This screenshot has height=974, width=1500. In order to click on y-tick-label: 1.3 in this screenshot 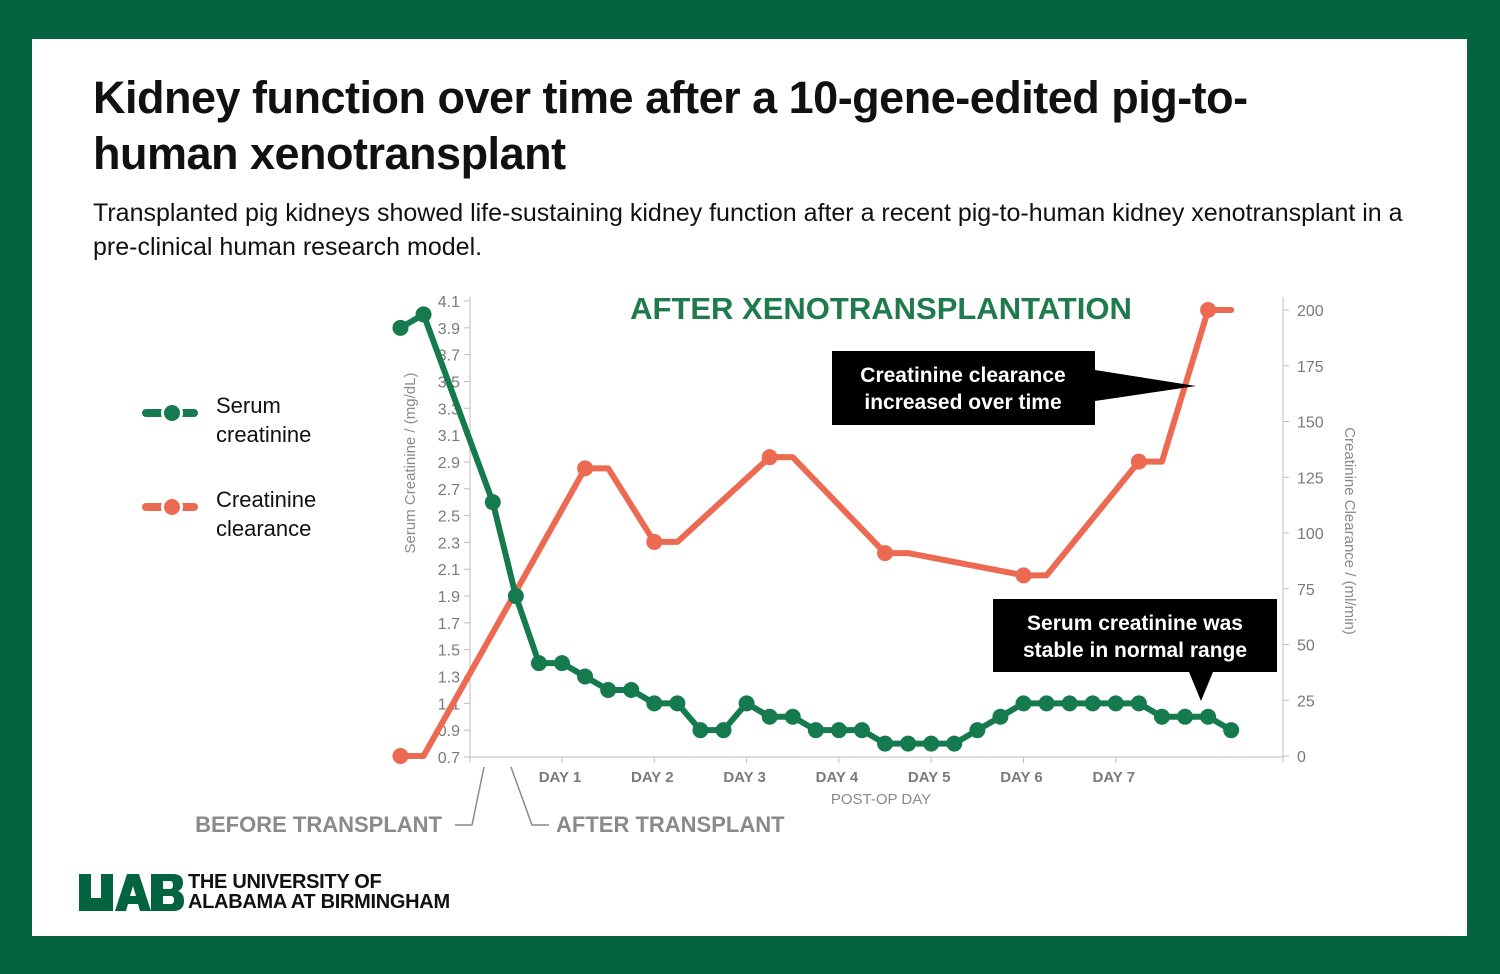, I will do `click(449, 678)`.